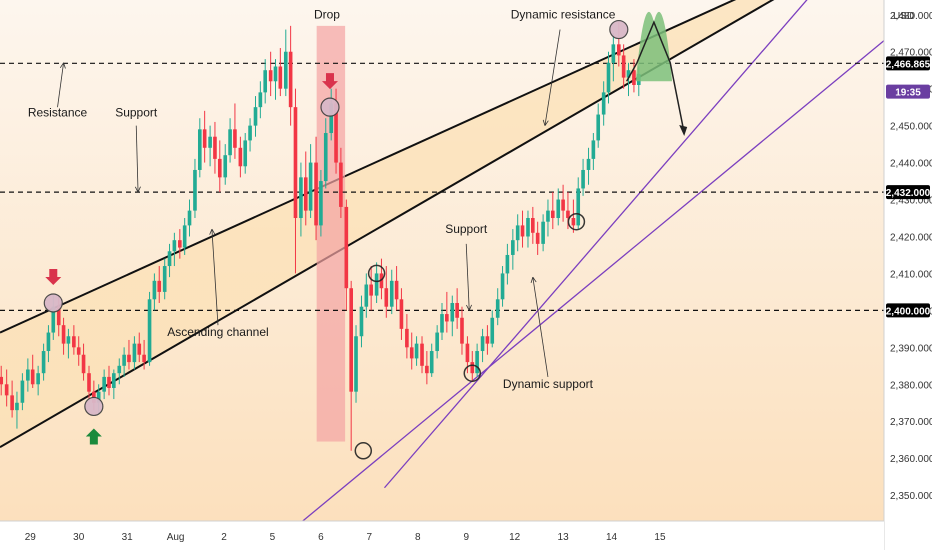 The height and width of the screenshot is (550, 932). Describe the element at coordinates (654, 46) in the screenshot. I see `head-pattern-shape` at that location.